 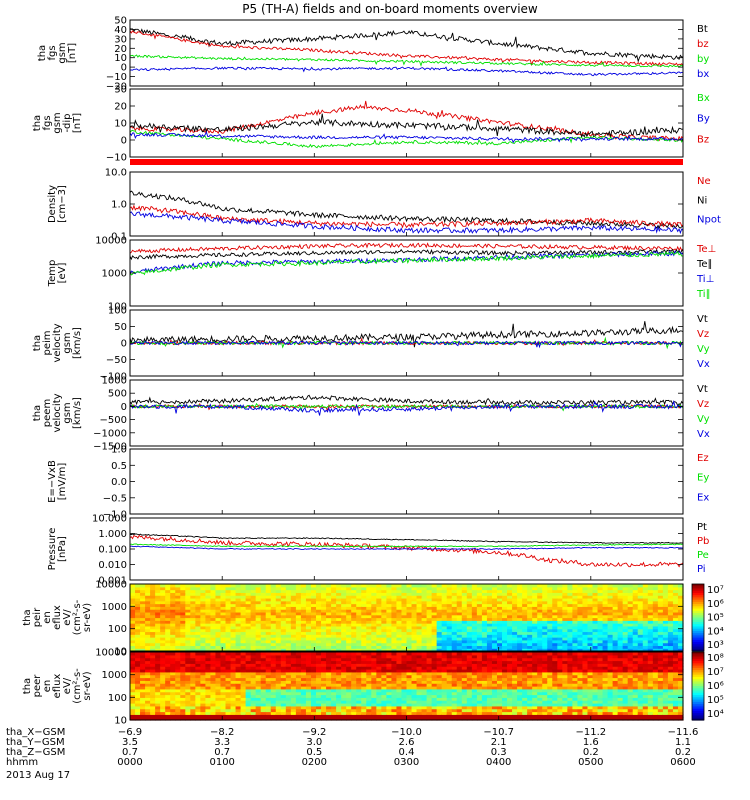 What do you see at coordinates (116, 360) in the screenshot?
I see `y-tick-label: −50` at bounding box center [116, 360].